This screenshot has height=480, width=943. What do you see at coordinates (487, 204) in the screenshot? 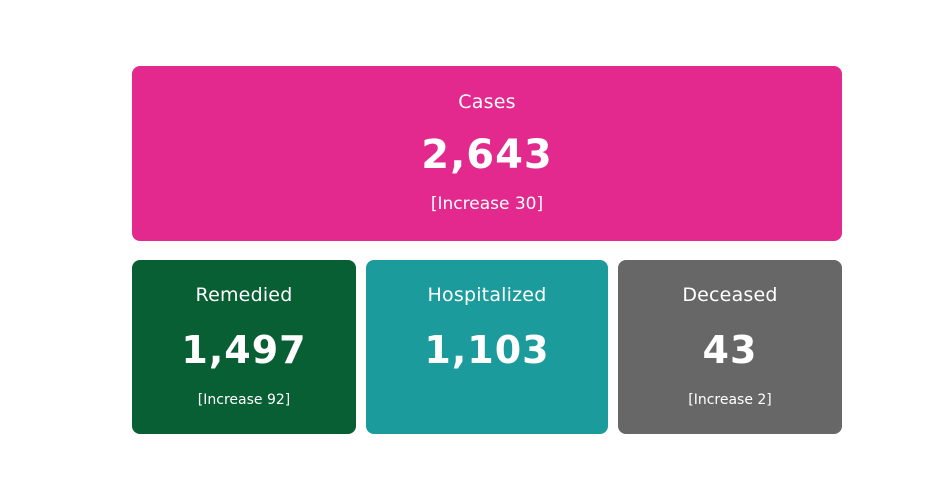
I see `cases-increase-note: [Increase 30]` at bounding box center [487, 204].